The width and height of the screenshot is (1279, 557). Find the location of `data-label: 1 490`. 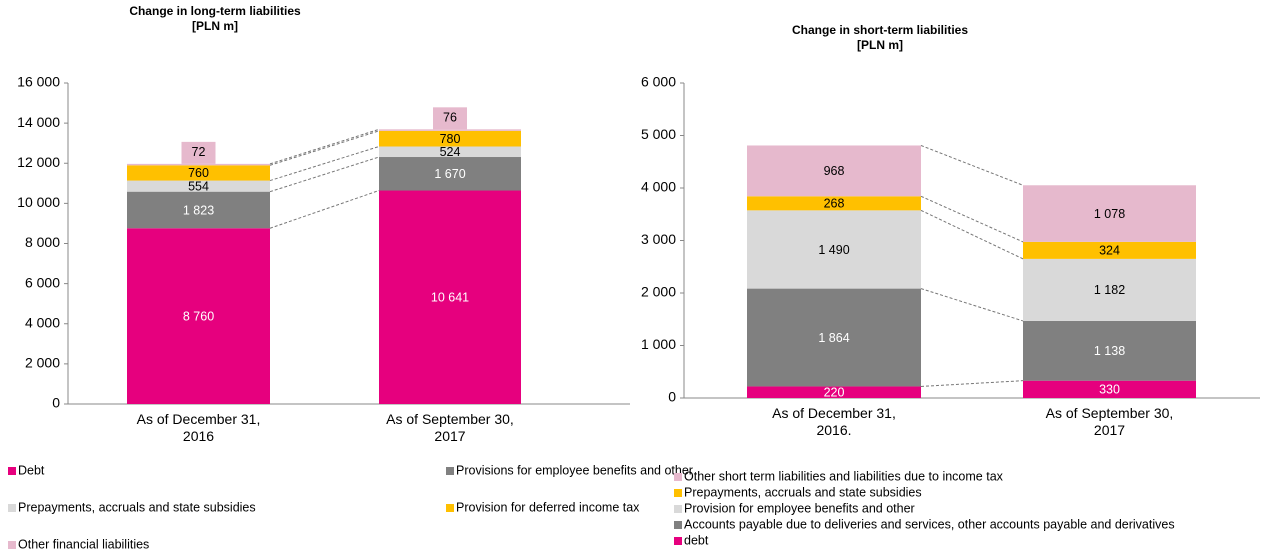

data-label: 1 490 is located at coordinates (833, 250).